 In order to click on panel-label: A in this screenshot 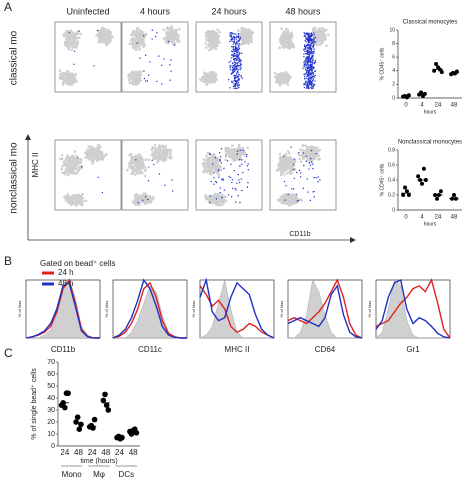, I will do `click(8, 7)`.